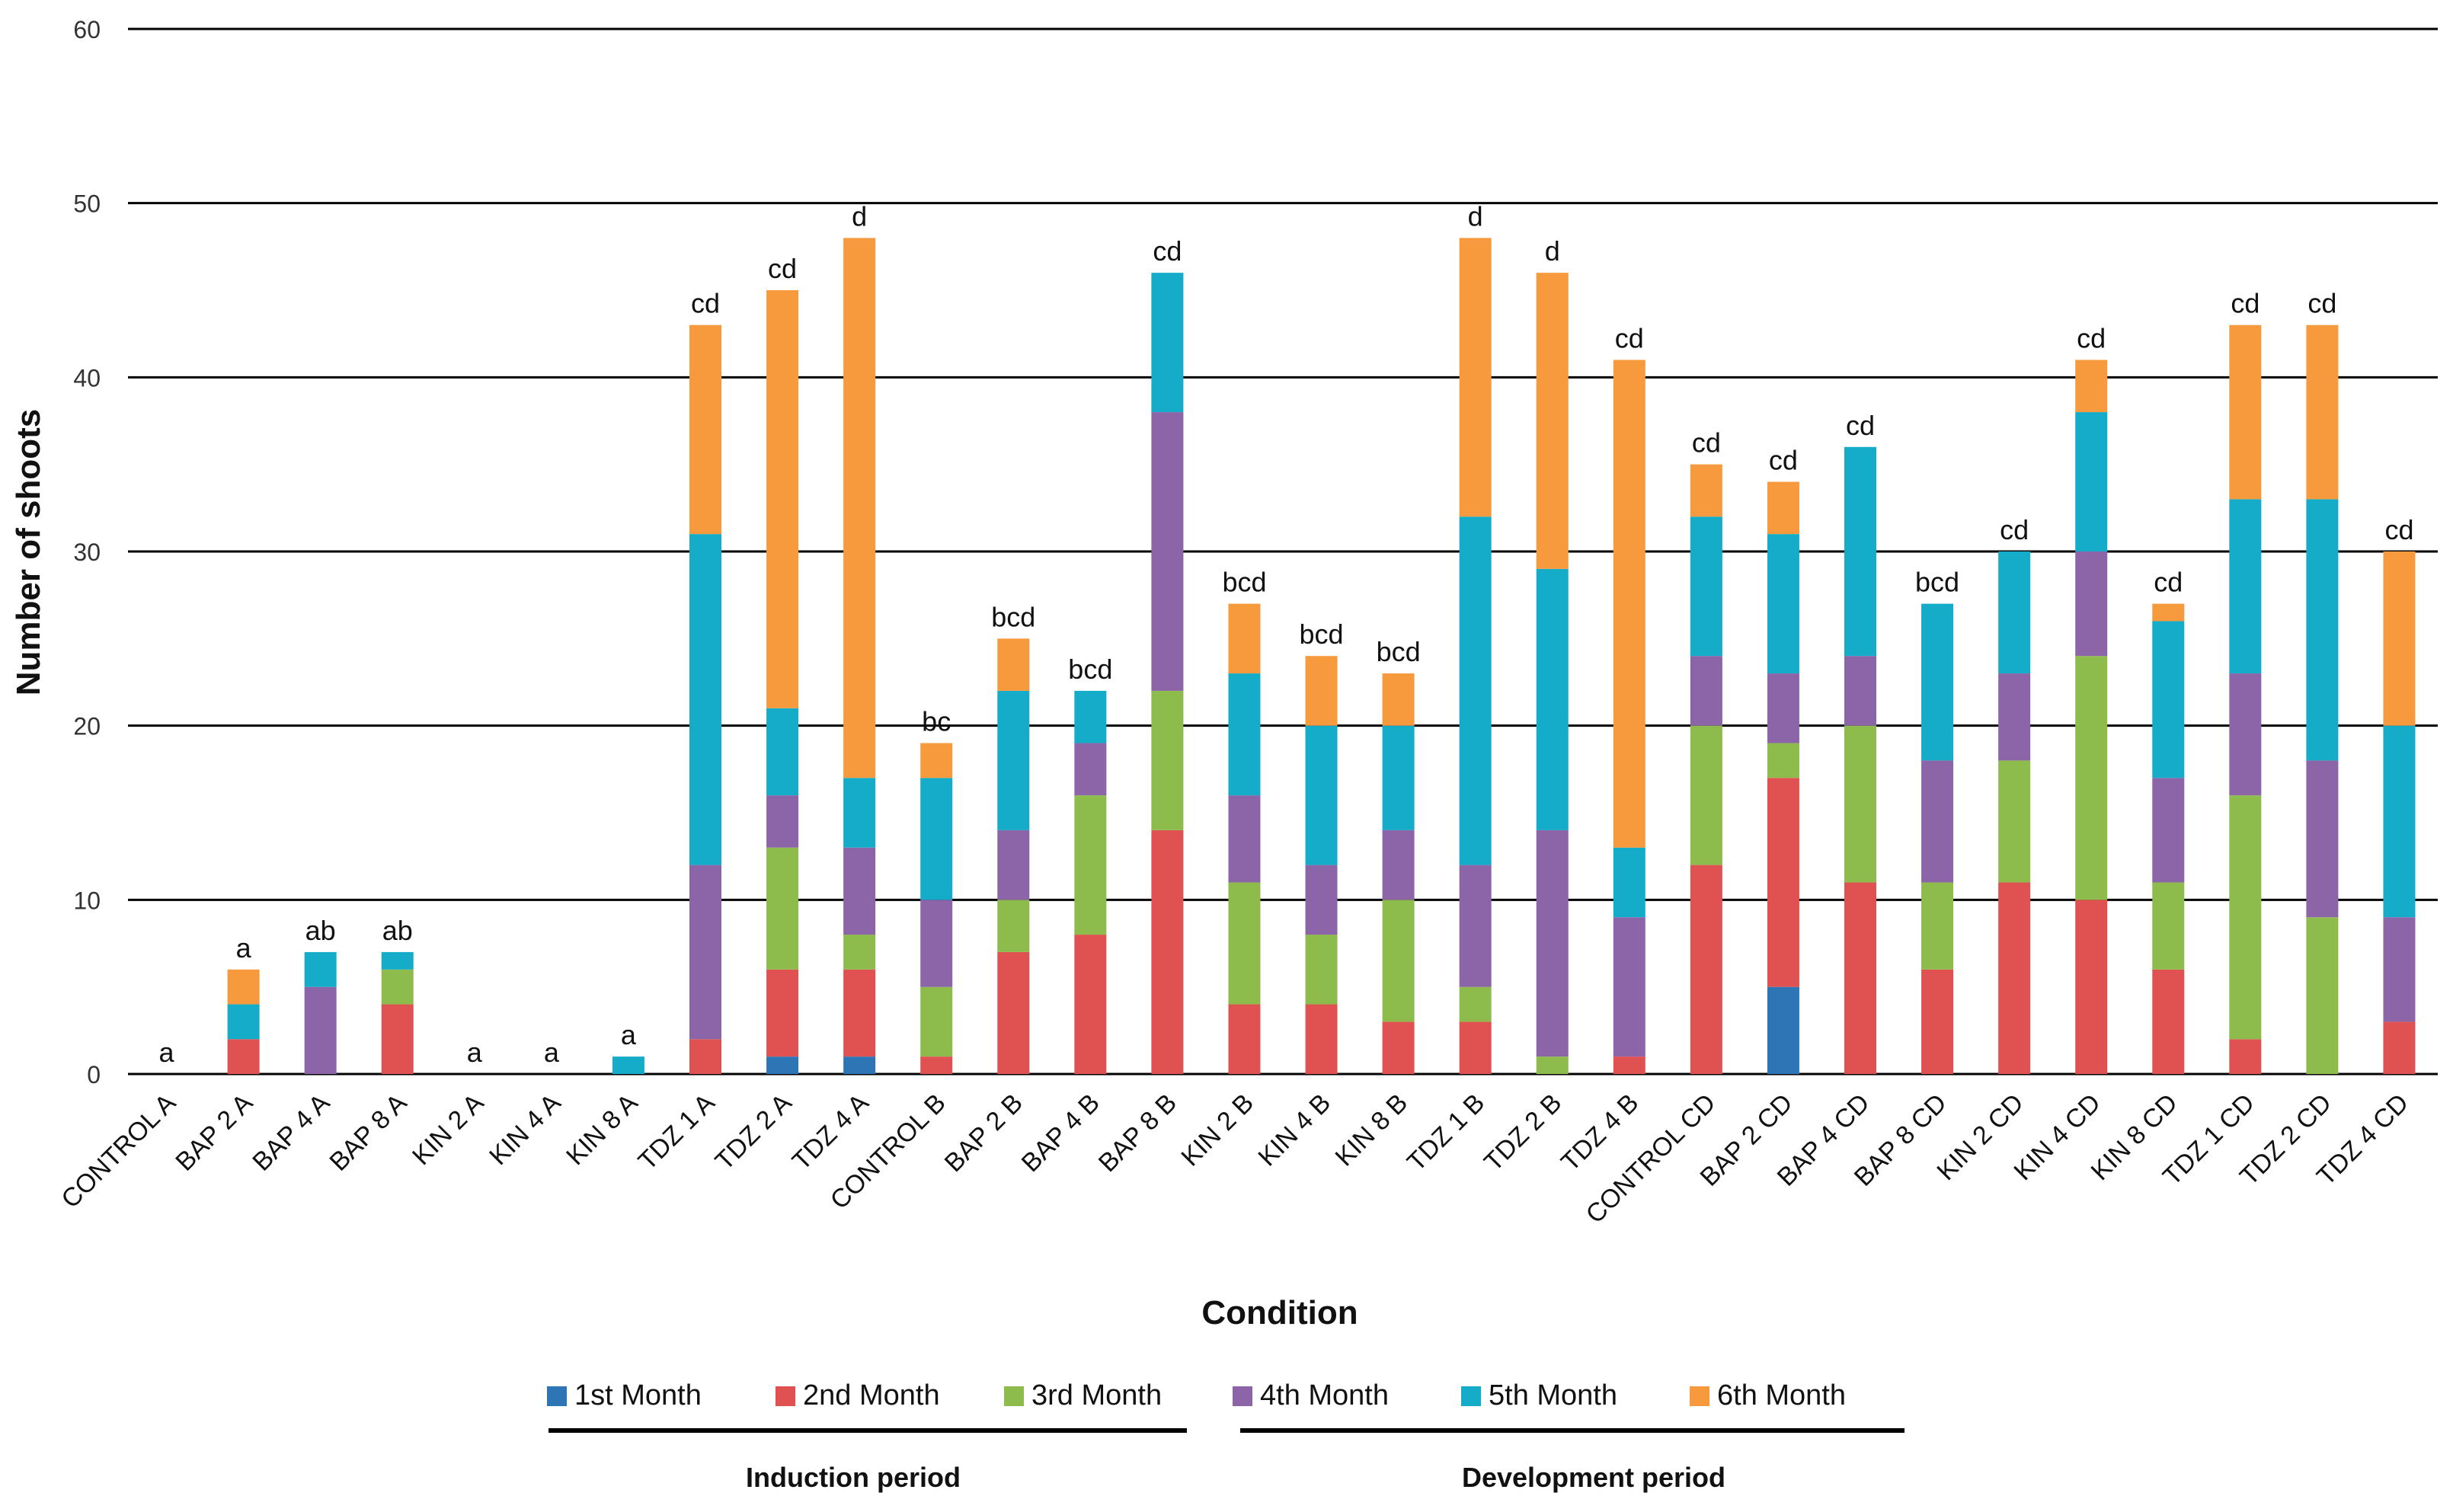  I want to click on development-period-label: Development period, so click(1593, 1478).